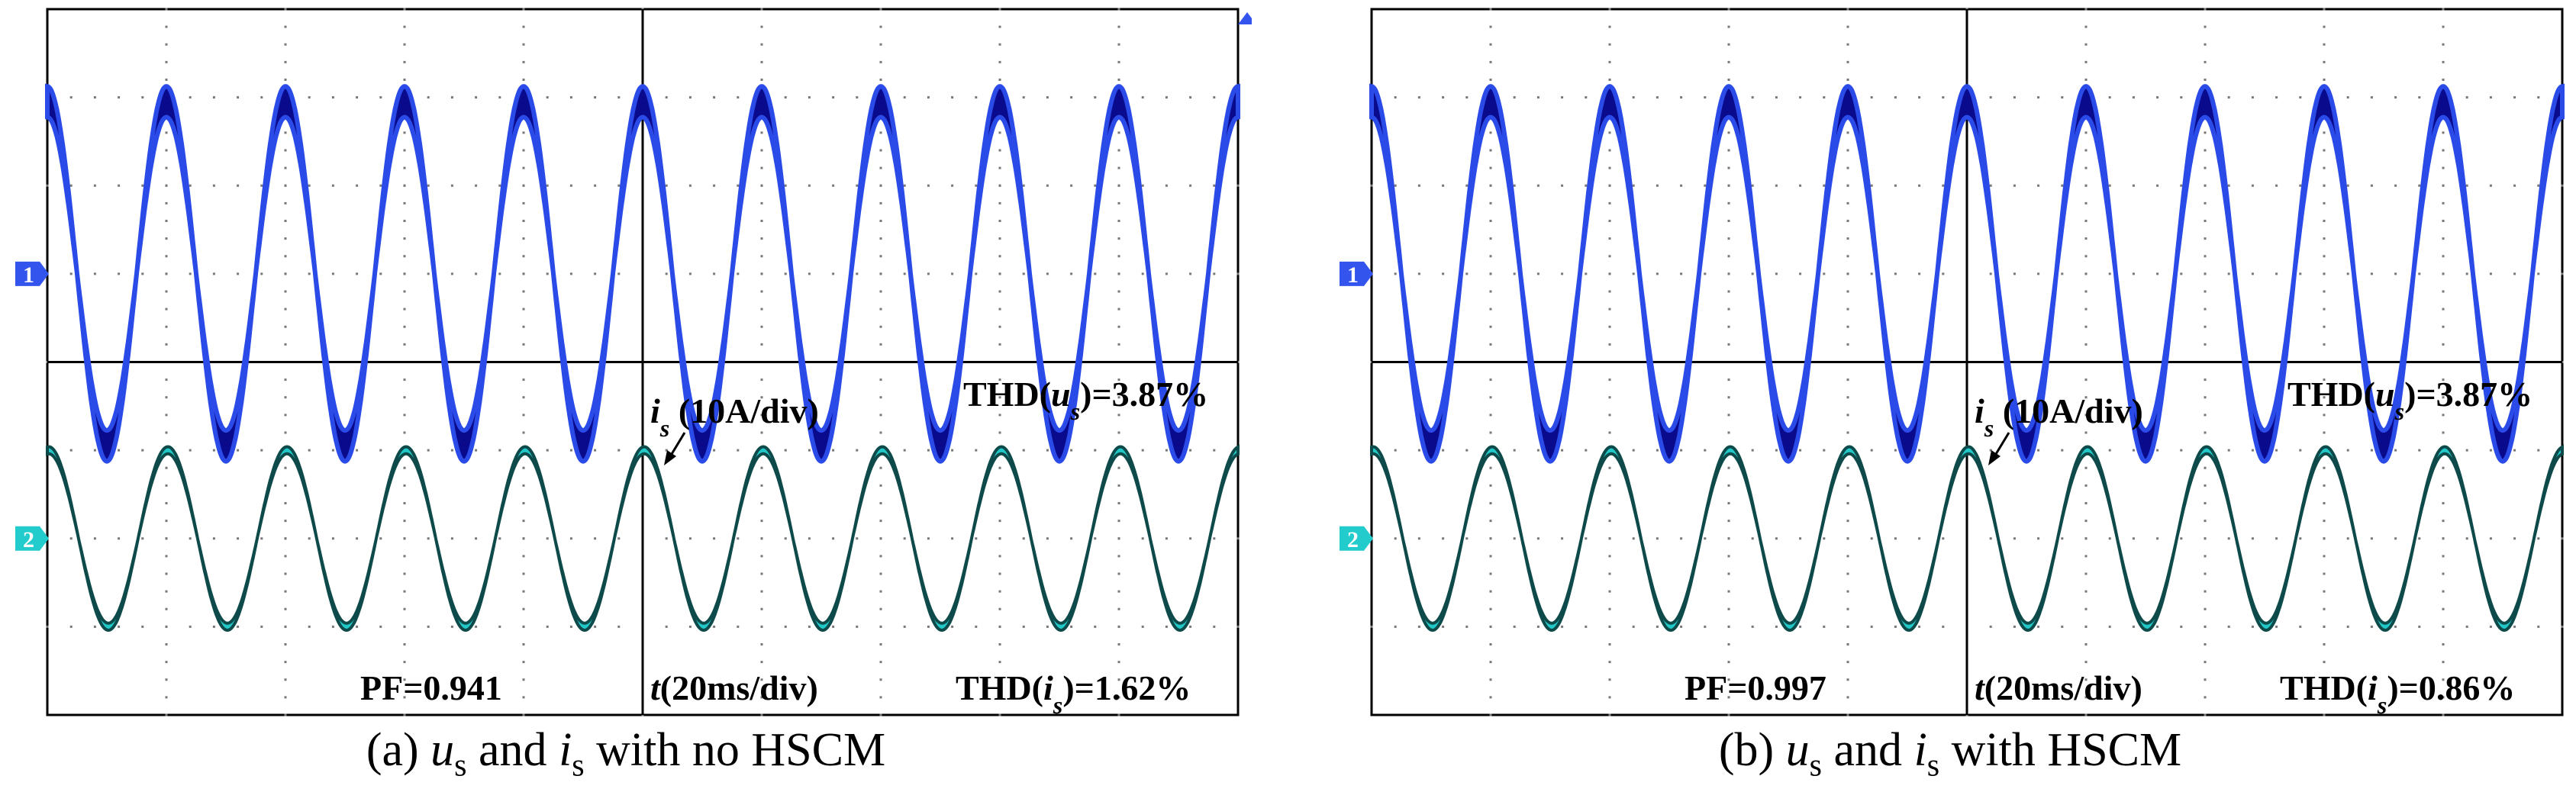 Image resolution: width=2576 pixels, height=792 pixels. What do you see at coordinates (399, 750) in the screenshot?
I see `caption-a-label: (a)` at bounding box center [399, 750].